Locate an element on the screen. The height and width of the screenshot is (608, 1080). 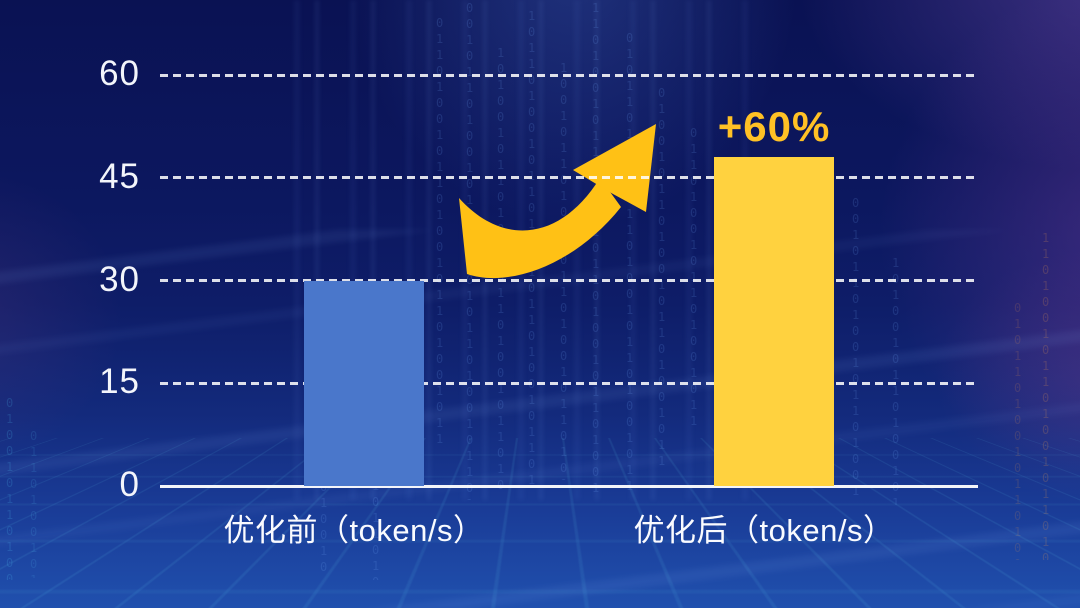
y-tick-label: 45 is located at coordinates (119, 176).